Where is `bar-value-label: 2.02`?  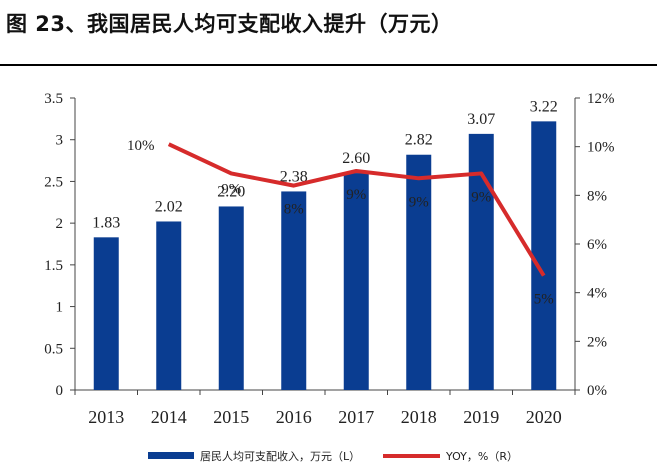 bar-value-label: 2.02 is located at coordinates (169, 206).